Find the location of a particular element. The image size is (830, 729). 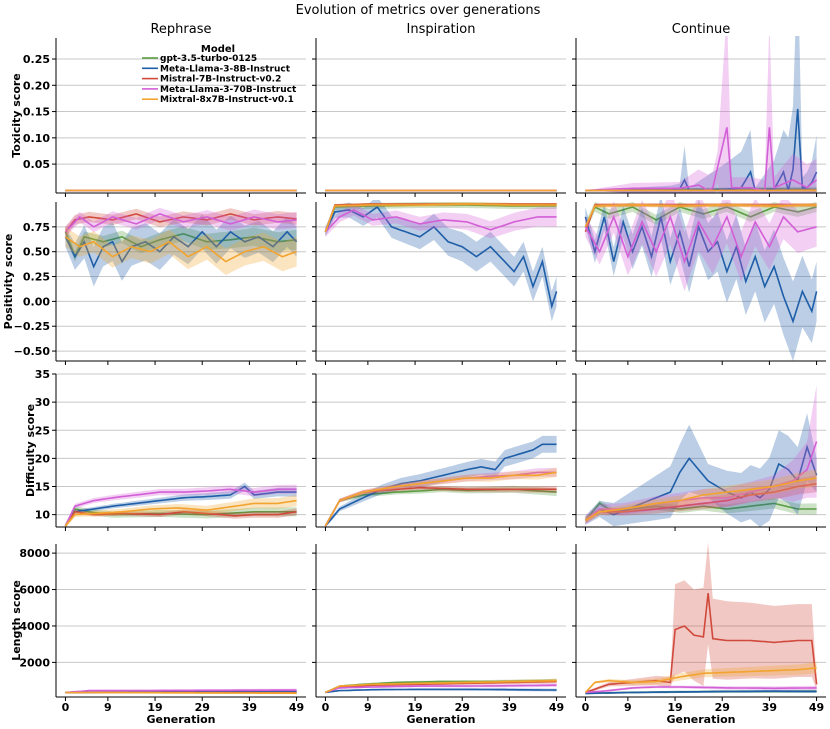

panel-difficulty-score-continue is located at coordinates (699, 452).